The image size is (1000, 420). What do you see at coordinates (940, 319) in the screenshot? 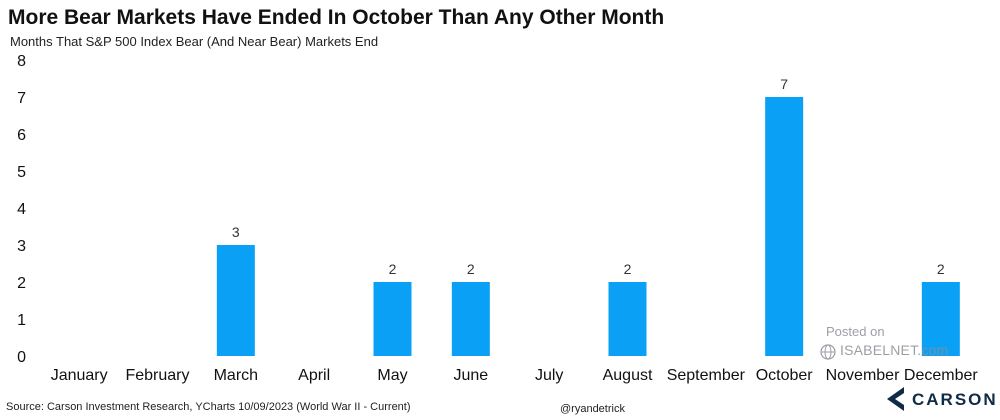
I see `bar-december` at bounding box center [940, 319].